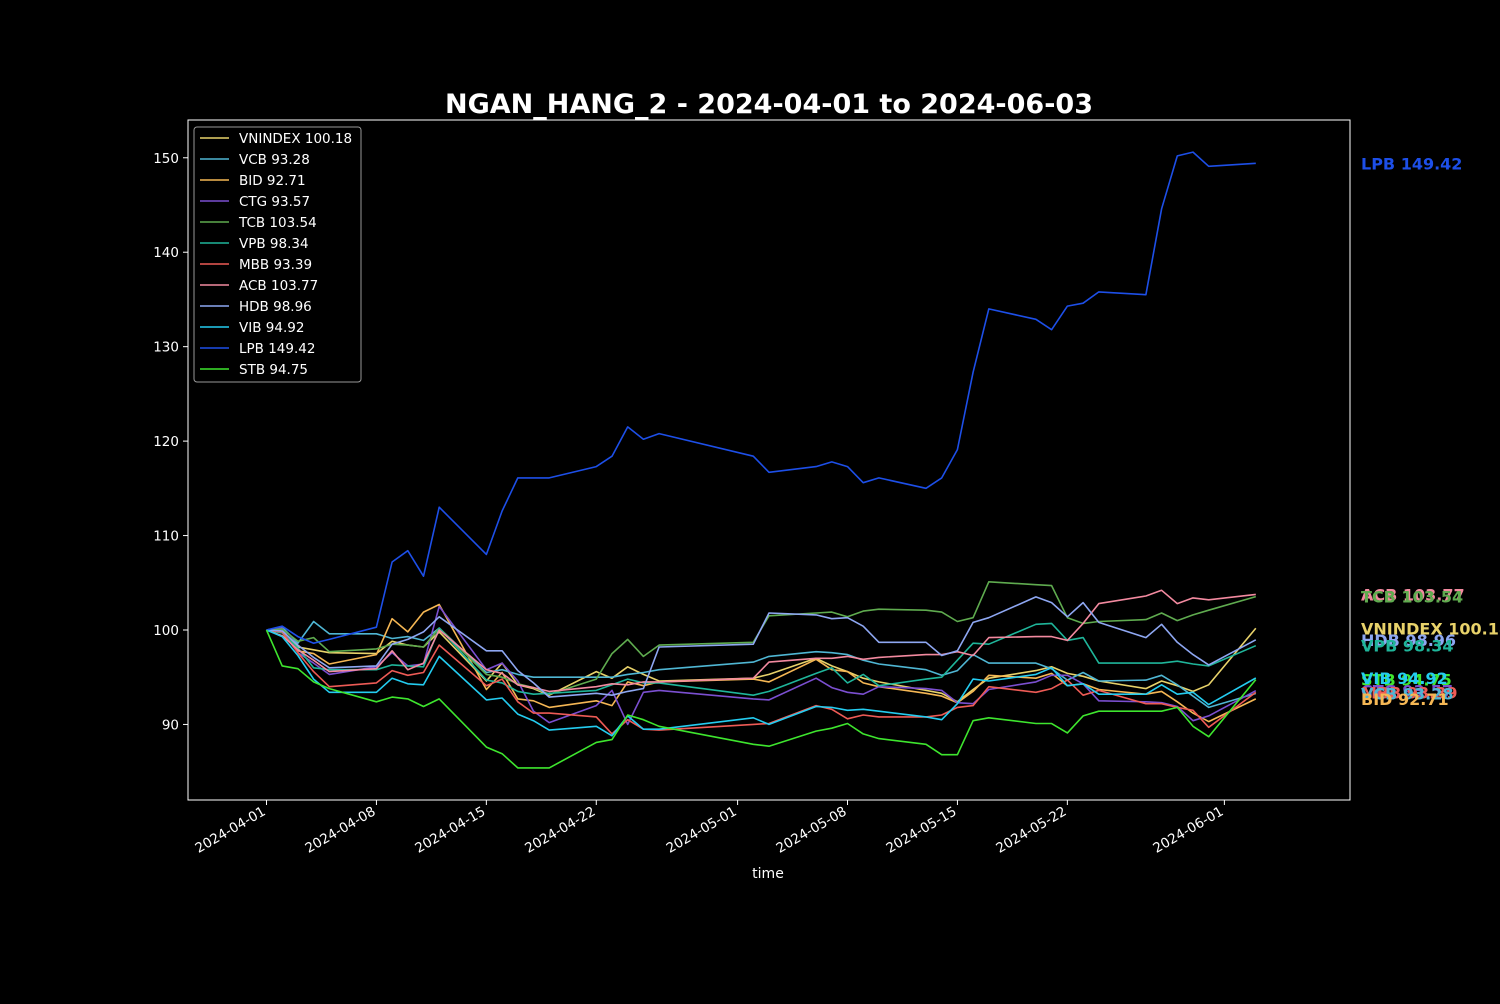 The image size is (1500, 1004). What do you see at coordinates (277, 223) in the screenshot?
I see `legend-entry: TCB 103.54` at bounding box center [277, 223].